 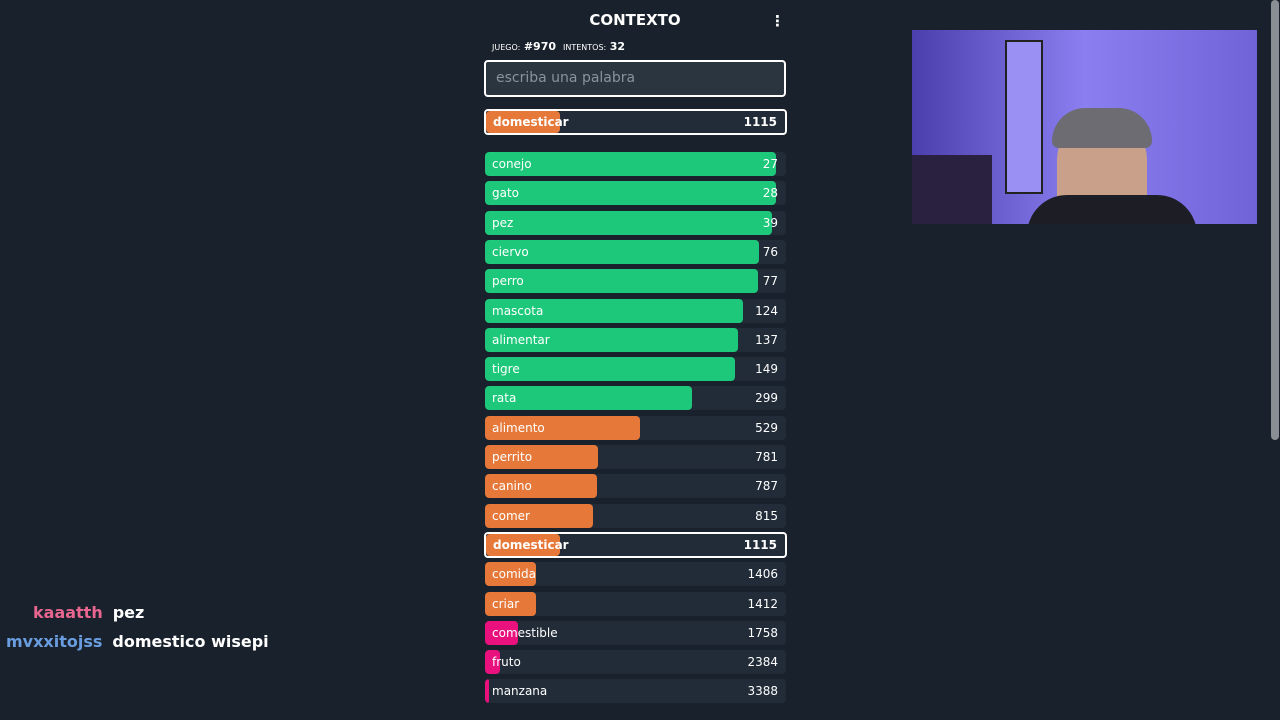 I want to click on rank: 39, so click(x=770, y=222).